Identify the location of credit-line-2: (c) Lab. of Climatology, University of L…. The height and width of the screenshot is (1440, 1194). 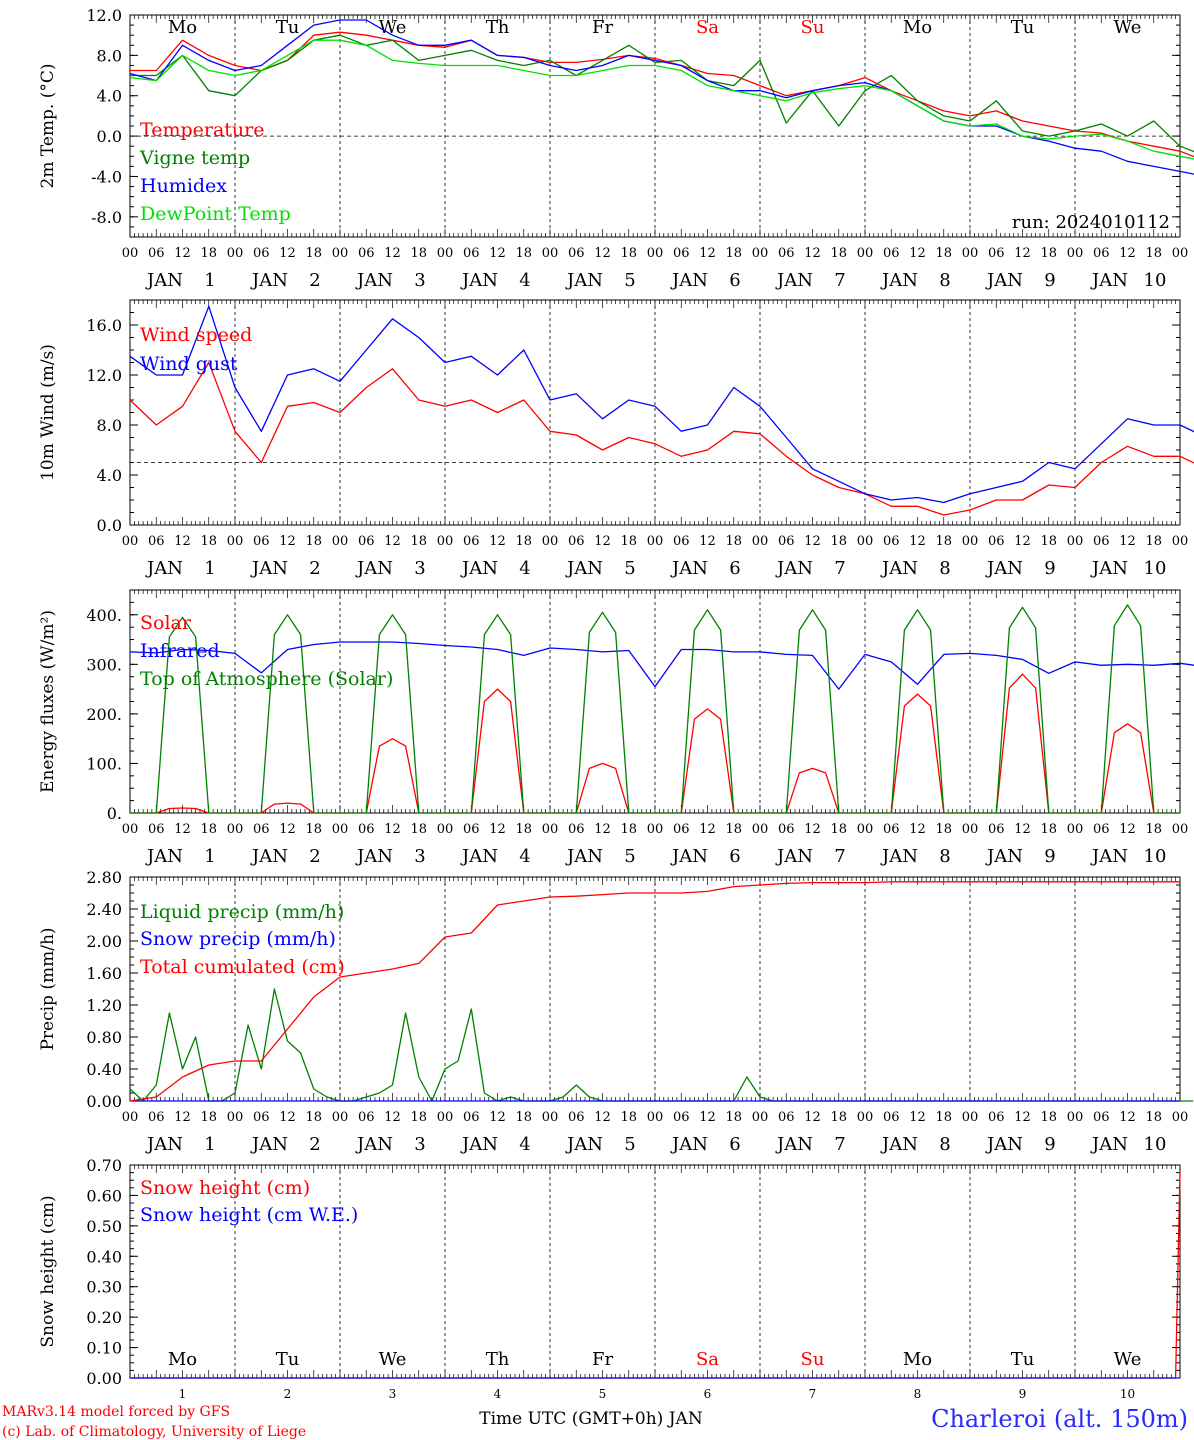
(154, 1432).